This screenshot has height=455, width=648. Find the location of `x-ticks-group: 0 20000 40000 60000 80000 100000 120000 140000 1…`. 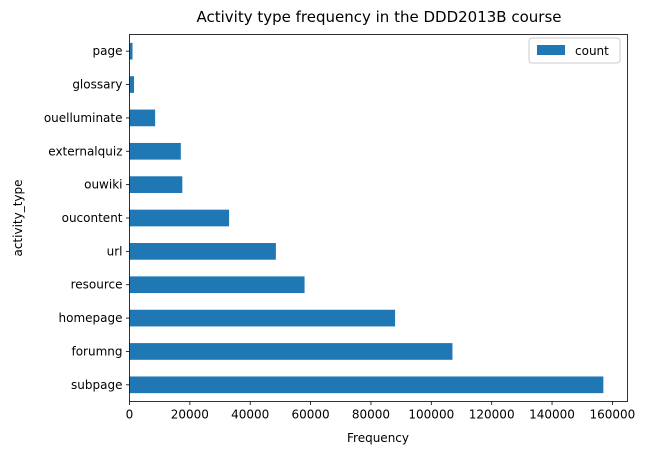

x-ticks-group: 0 20000 40000 60000 80000 100000 120000 140000 1… is located at coordinates (381, 411).